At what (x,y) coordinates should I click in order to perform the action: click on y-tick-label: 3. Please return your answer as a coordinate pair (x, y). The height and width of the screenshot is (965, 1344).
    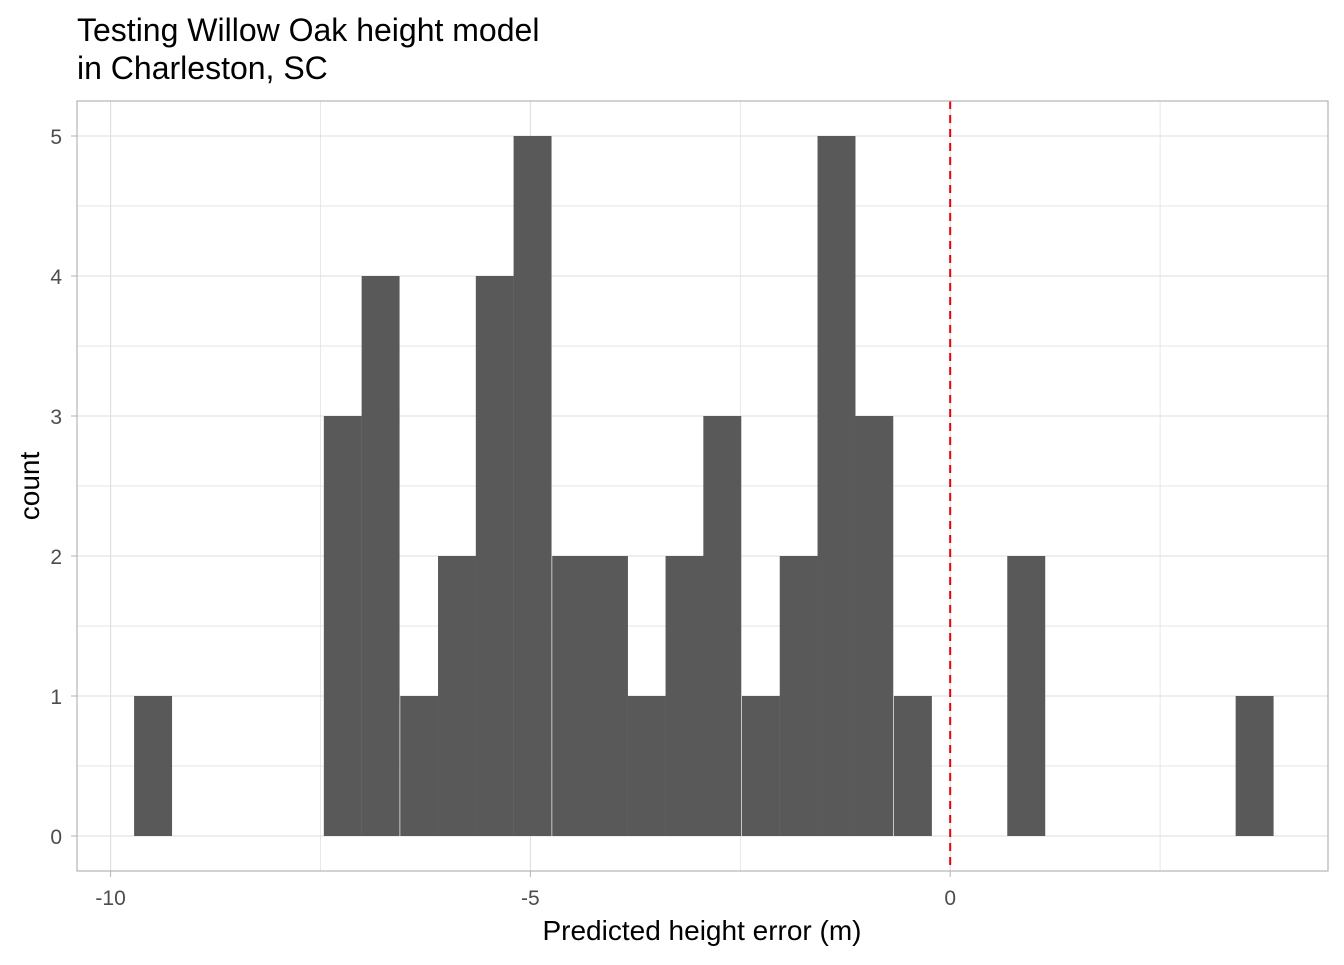
    Looking at the image, I should click on (56, 417).